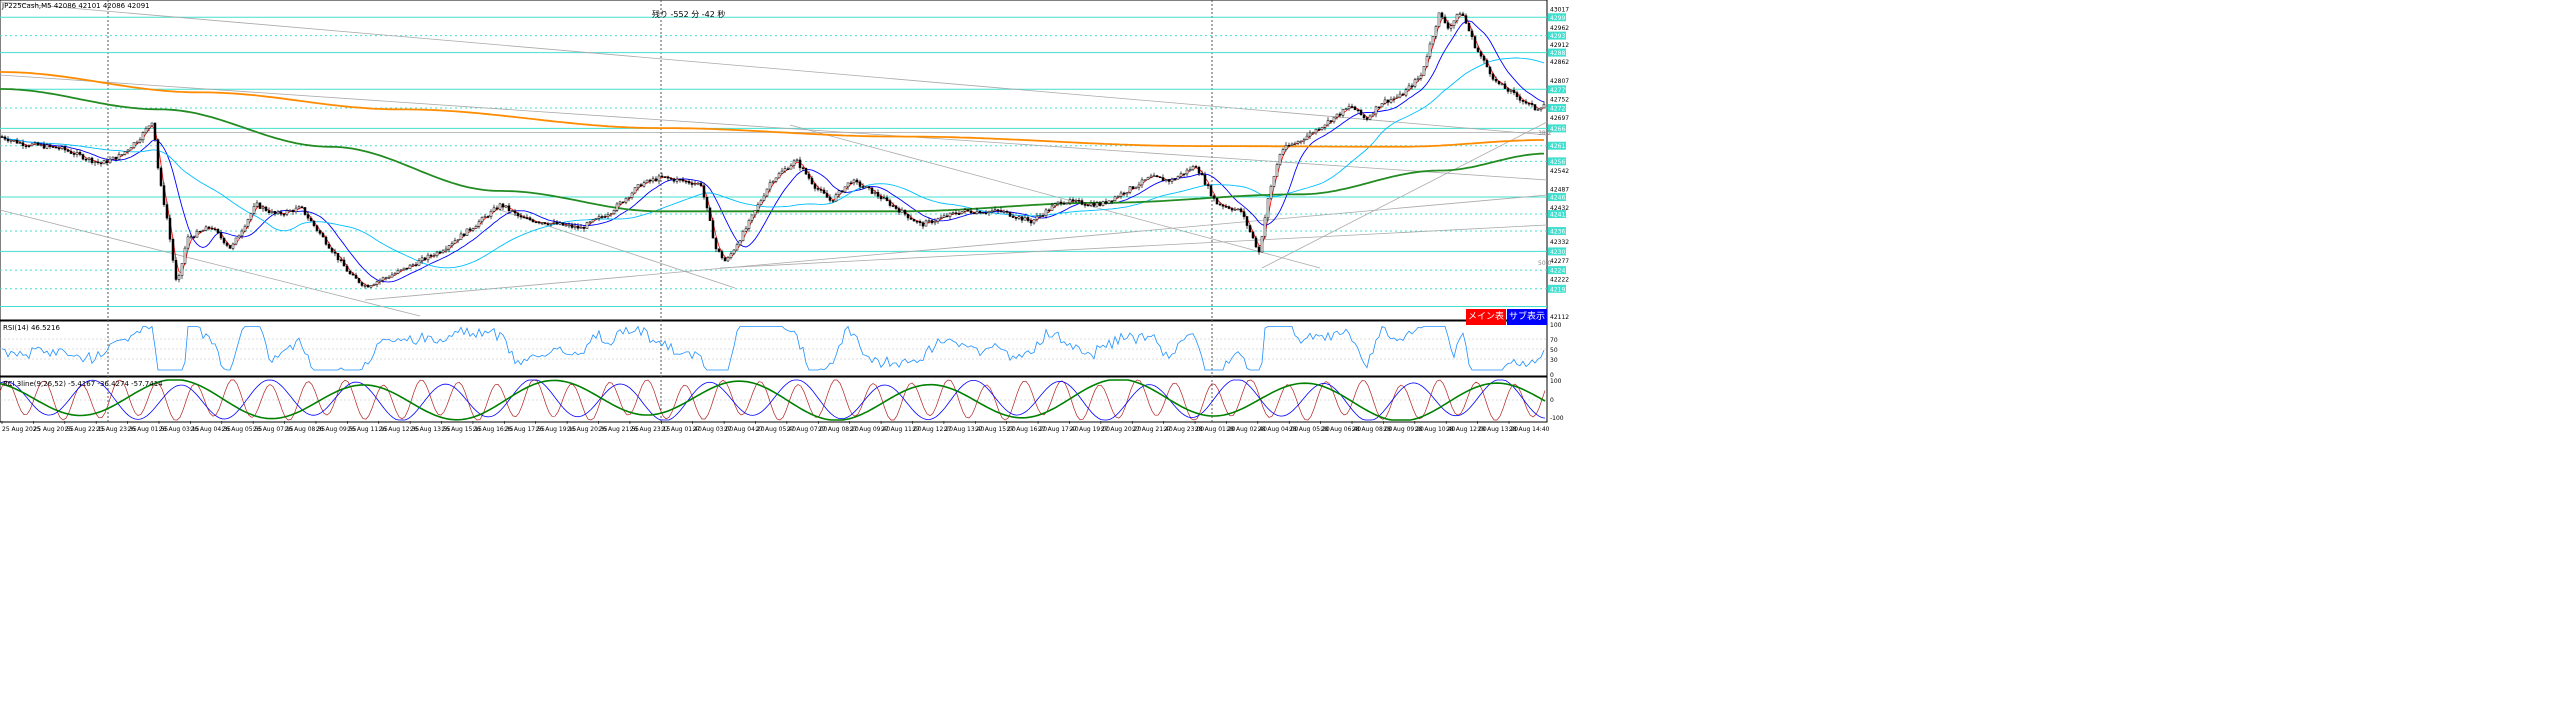 The width and height of the screenshot is (2560, 715). What do you see at coordinates (1529, 429) in the screenshot?
I see `time-label: 28 Aug 14:40` at bounding box center [1529, 429].